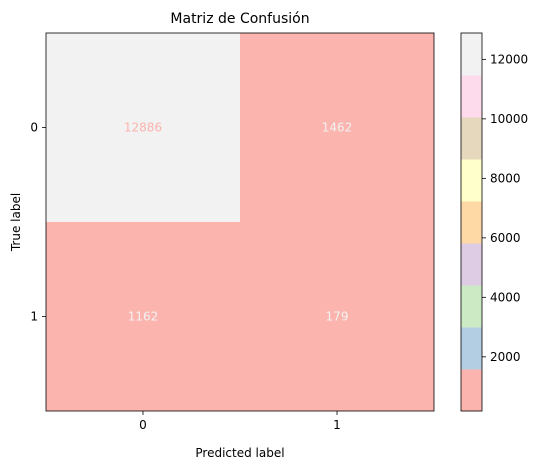 This screenshot has width=545, height=470. I want to click on colorbar-tick-label: 8000, so click(505, 178).